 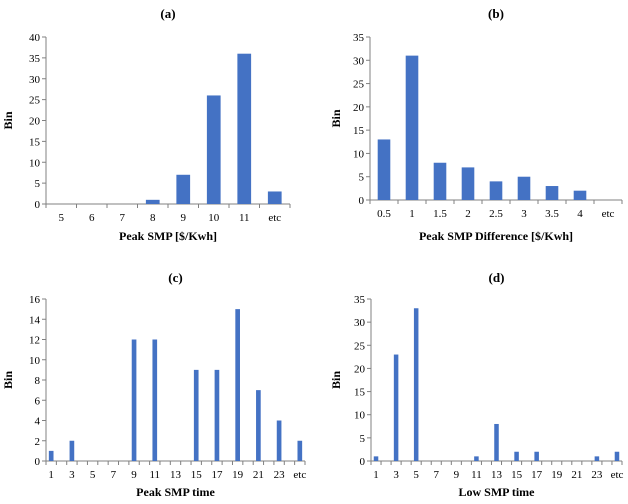 I want to click on x-tick-label: 10, so click(x=214, y=218).